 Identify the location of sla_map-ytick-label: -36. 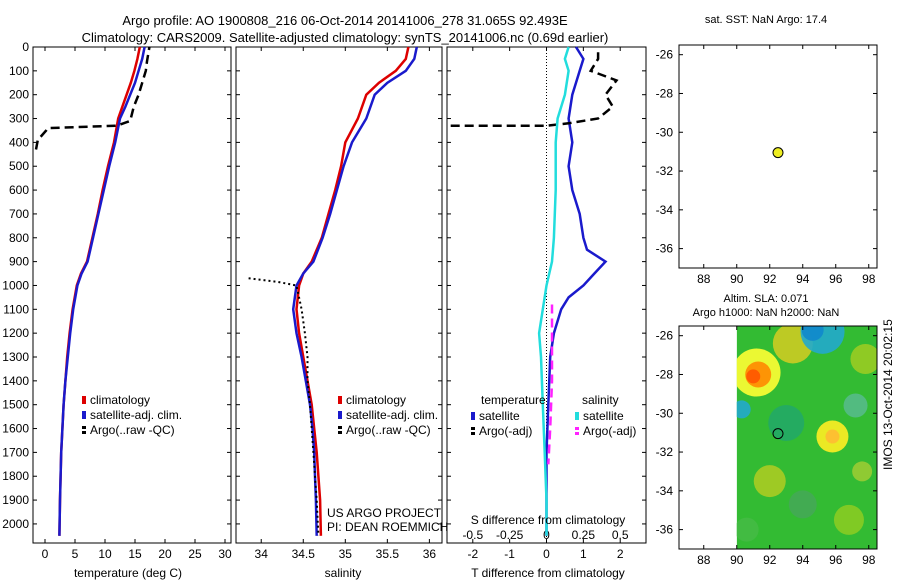
(665, 530).